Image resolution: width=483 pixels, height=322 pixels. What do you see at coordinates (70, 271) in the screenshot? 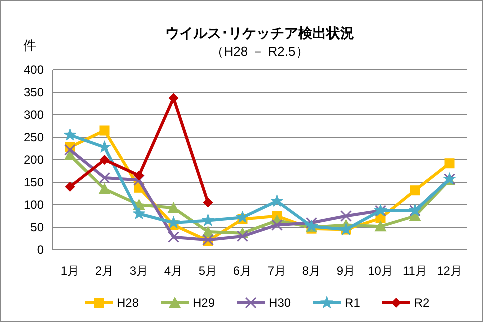
I see `x-tick-label: 1月` at bounding box center [70, 271].